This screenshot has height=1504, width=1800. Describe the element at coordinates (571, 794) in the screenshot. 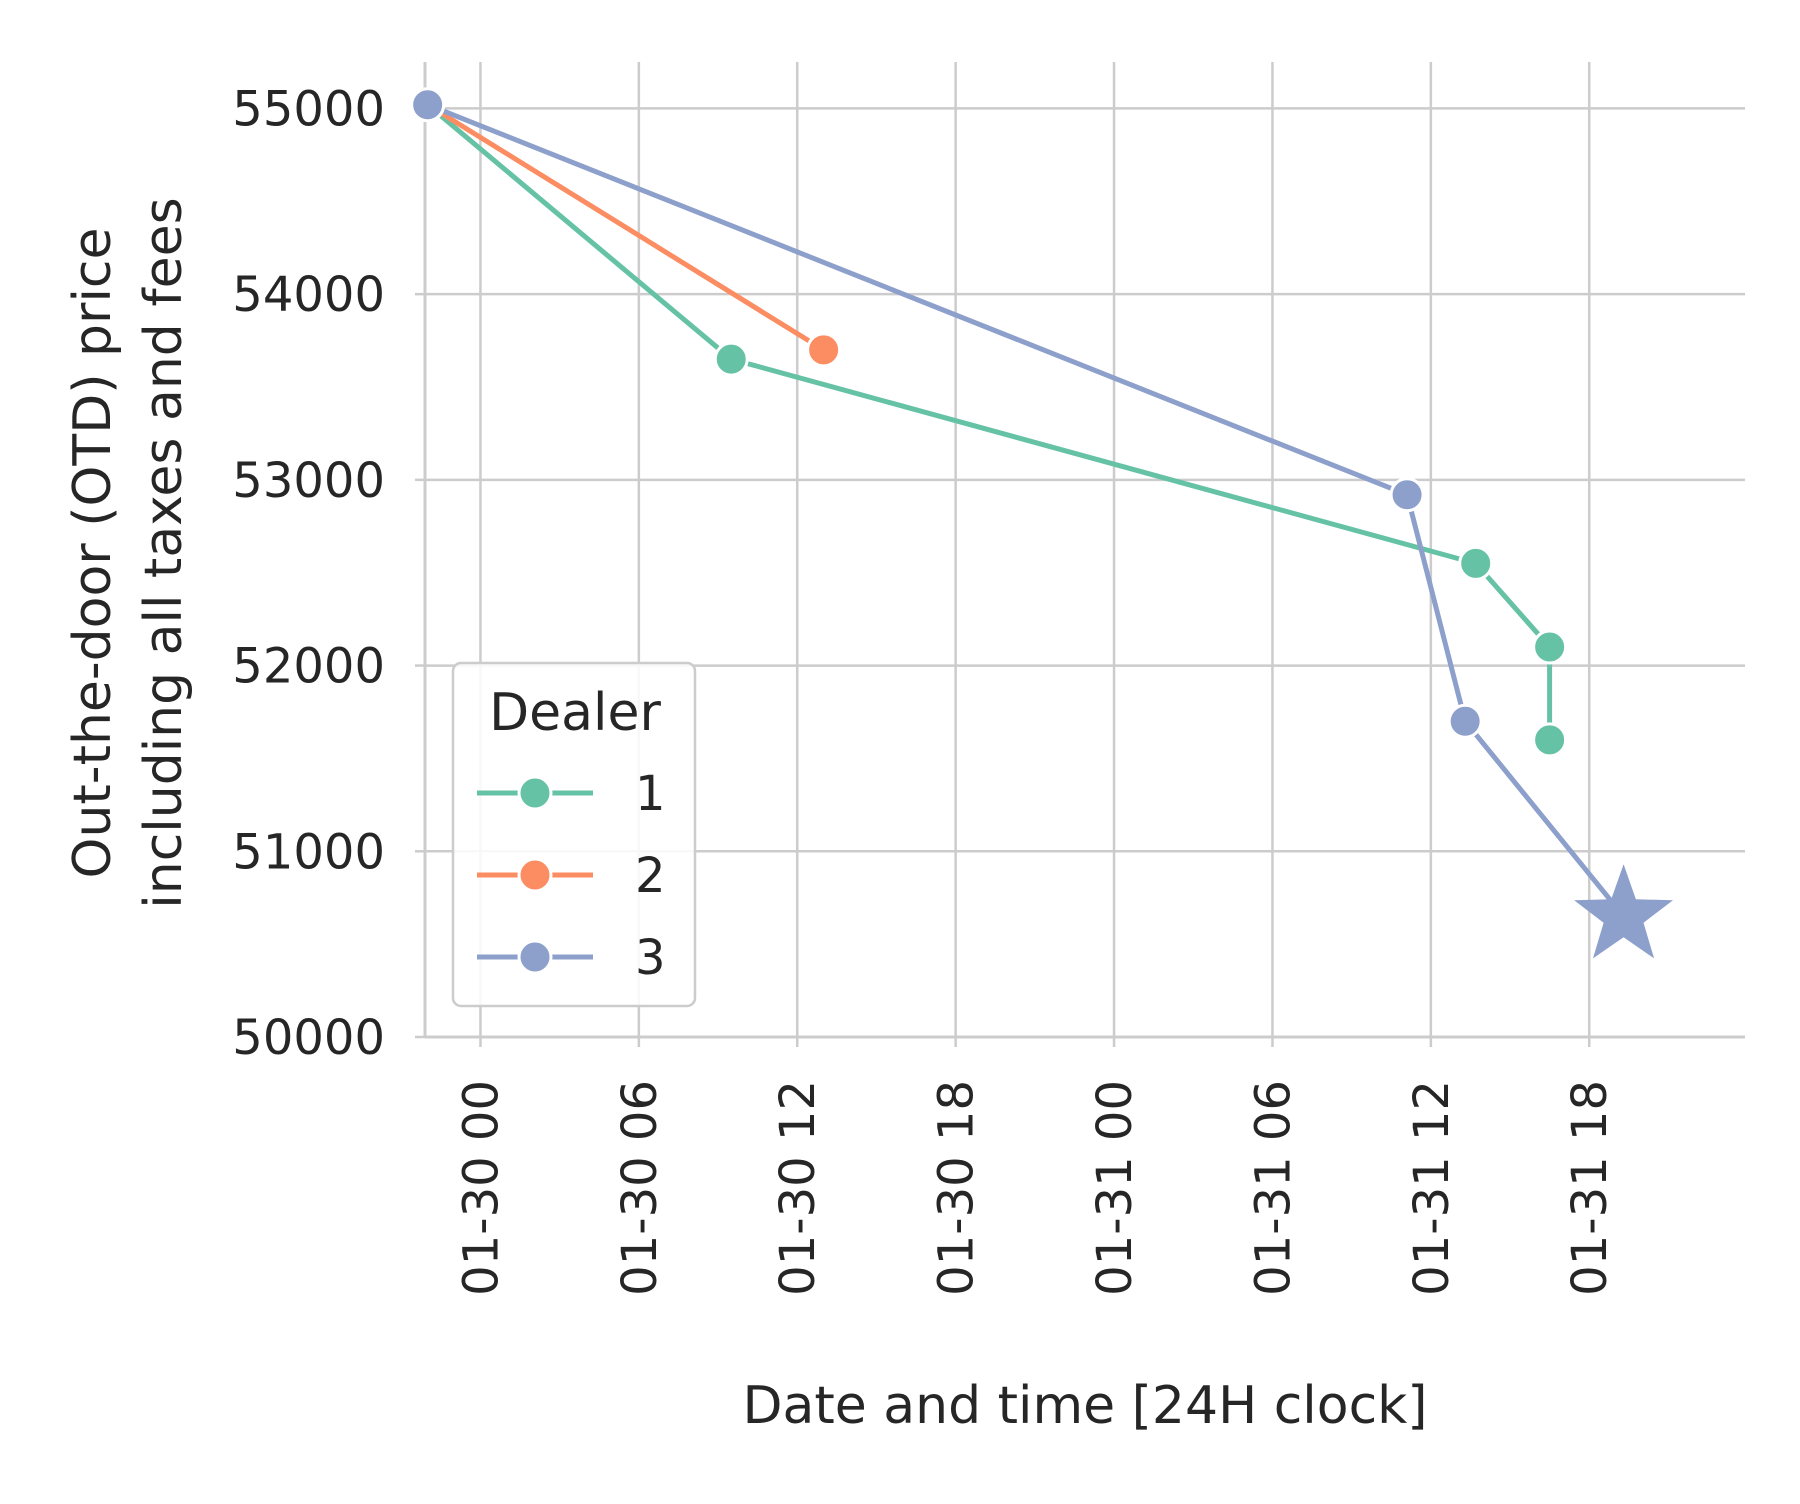

I see `legend-item-1: 1` at that location.